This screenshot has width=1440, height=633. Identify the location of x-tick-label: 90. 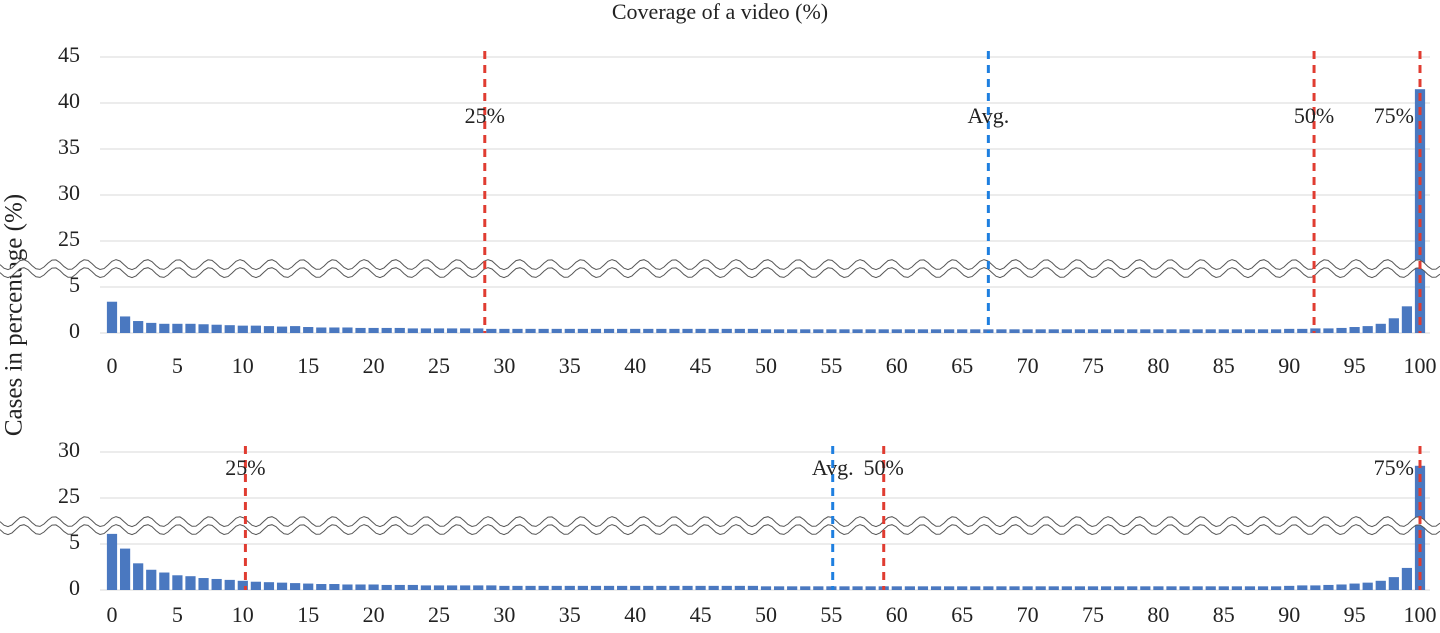
(1289, 365).